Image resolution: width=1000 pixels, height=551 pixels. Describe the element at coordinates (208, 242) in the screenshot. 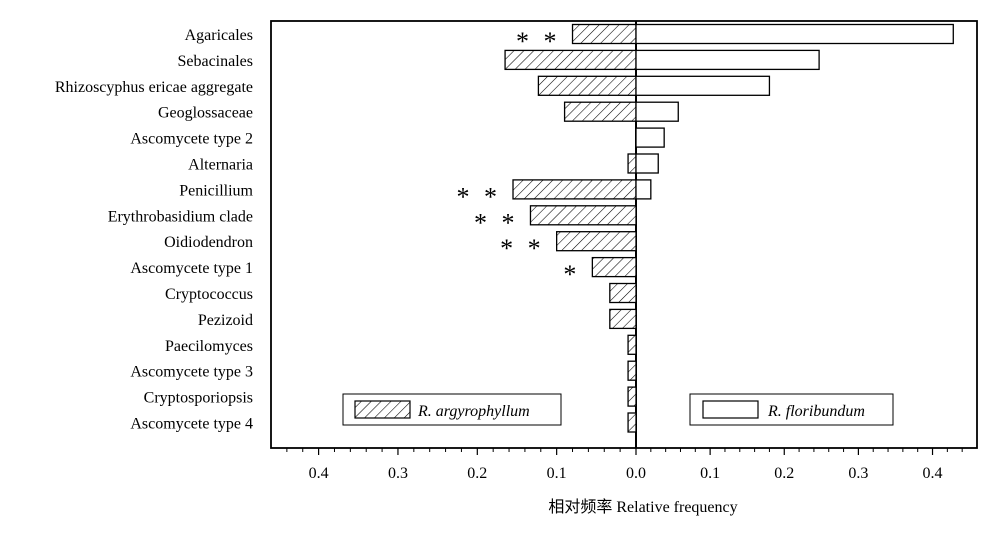

I see `category-label: Oidiodendron` at that location.